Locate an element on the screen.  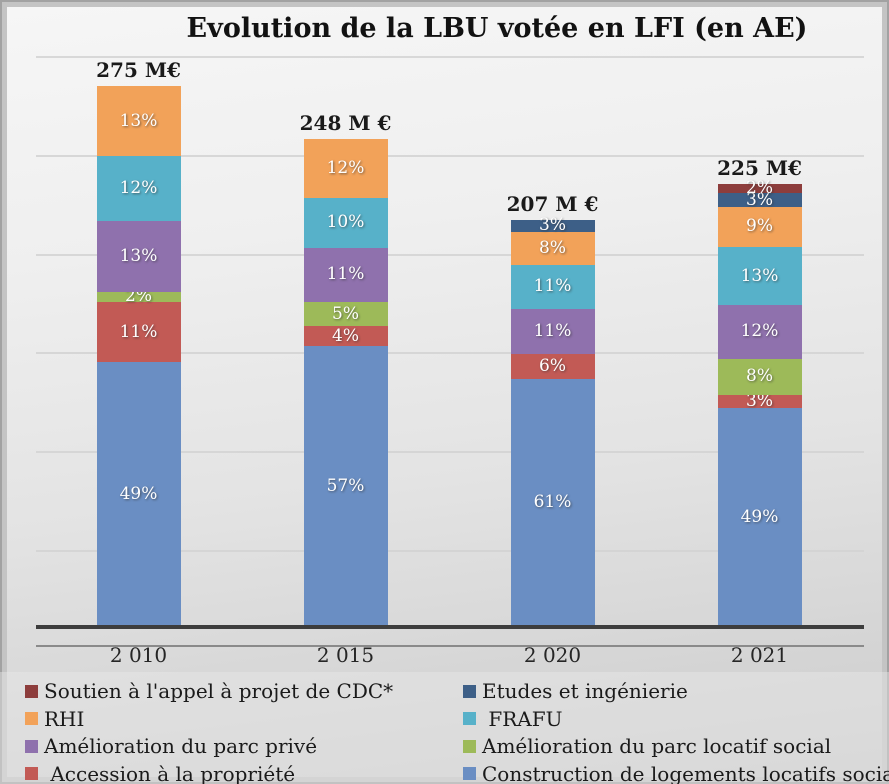
legend-label-accession: Accession à la propriété is located at coordinates (170, 772).